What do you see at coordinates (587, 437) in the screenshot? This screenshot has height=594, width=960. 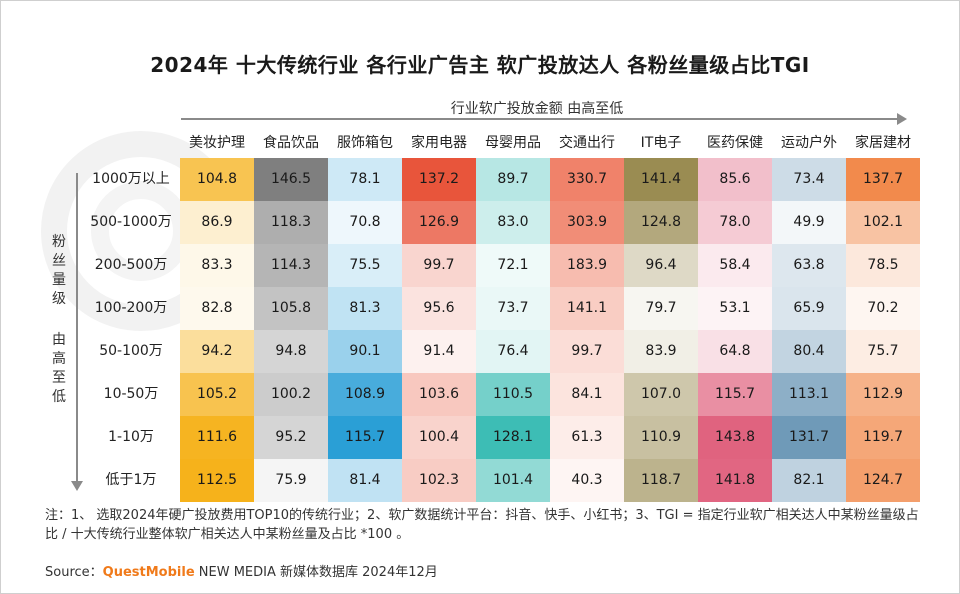 I see `heatmap-cell: 61.3` at bounding box center [587, 437].